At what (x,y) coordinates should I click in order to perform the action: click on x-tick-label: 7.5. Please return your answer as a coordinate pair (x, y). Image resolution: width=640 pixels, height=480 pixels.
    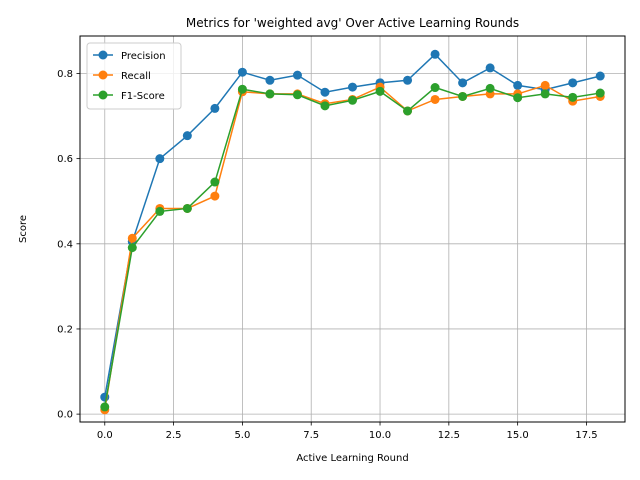
    Looking at the image, I should click on (311, 435).